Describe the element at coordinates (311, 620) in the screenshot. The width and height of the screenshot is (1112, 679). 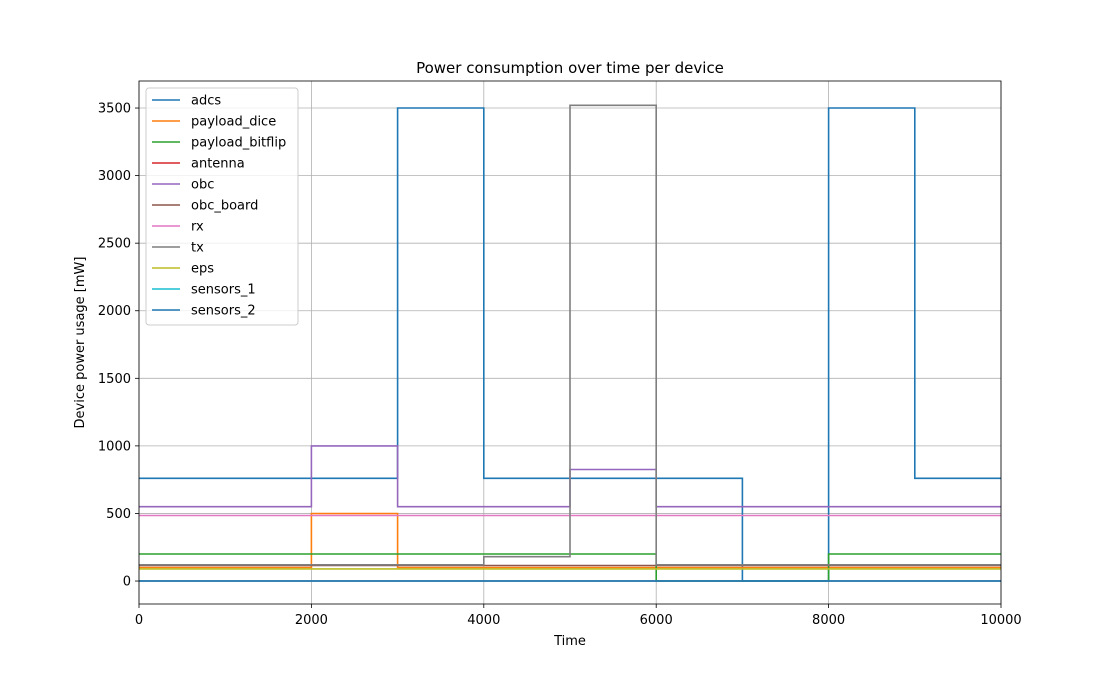
I see `x-tick-label: 2000` at that location.